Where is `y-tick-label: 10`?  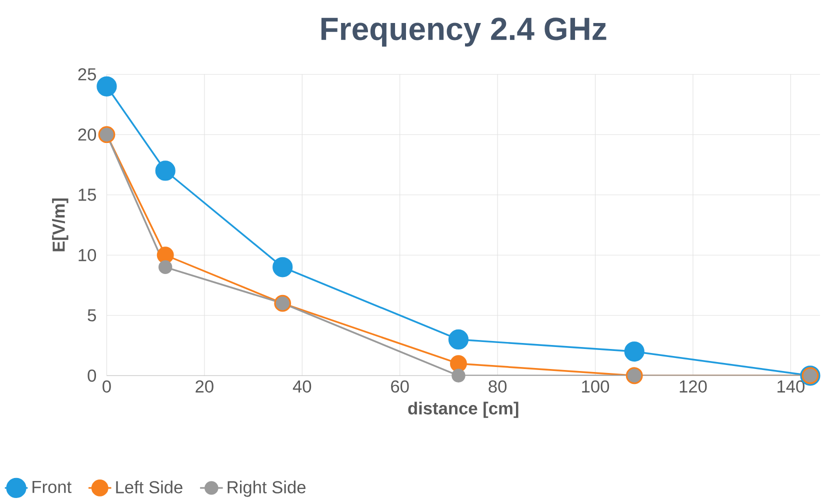 y-tick-label: 10 is located at coordinates (87, 255).